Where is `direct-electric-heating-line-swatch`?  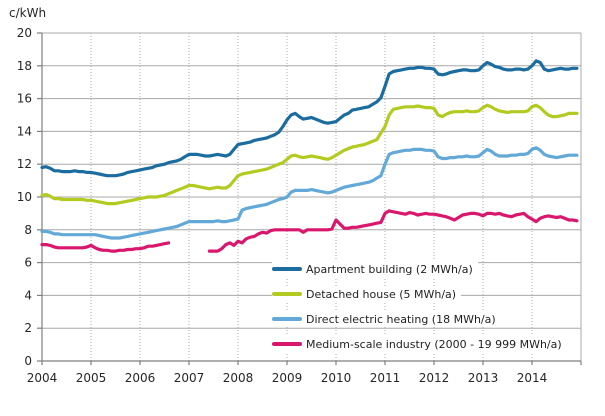 direct-electric-heating-line-swatch is located at coordinates (287, 319).